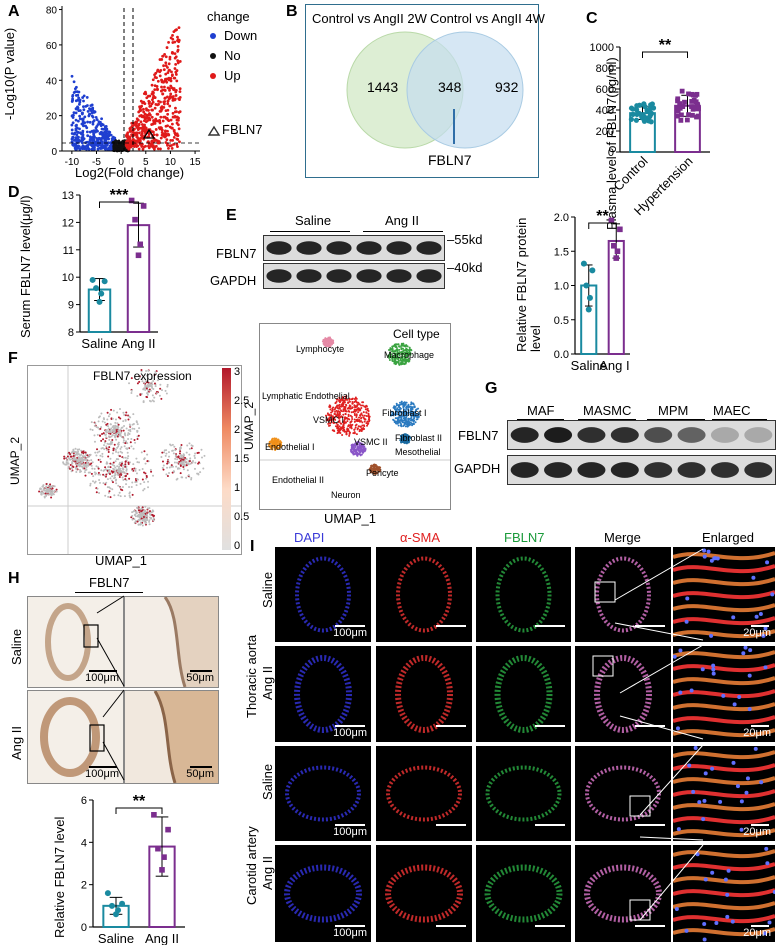 The image size is (777, 946). Describe the element at coordinates (592, 18) in the screenshot. I see `panel-label-c: C` at that location.